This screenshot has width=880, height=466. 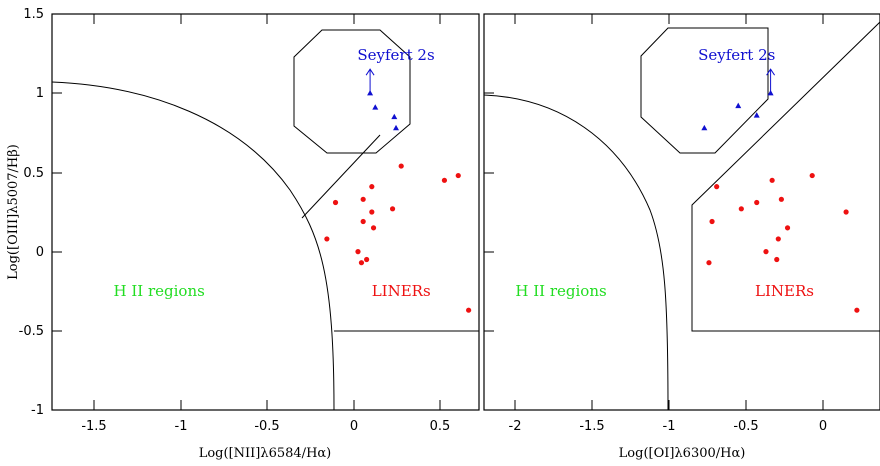 What do you see at coordinates (515, 426) in the screenshot?
I see `xtick-label: -2` at bounding box center [515, 426].